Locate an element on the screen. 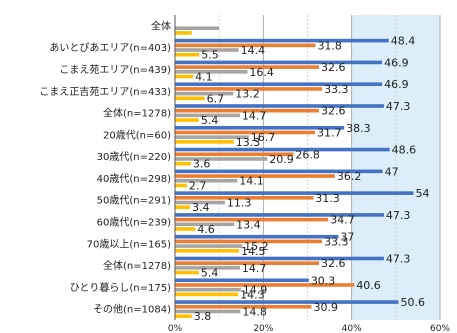 This screenshot has width=457, height=333. value-label: 13.4 is located at coordinates (248, 224).